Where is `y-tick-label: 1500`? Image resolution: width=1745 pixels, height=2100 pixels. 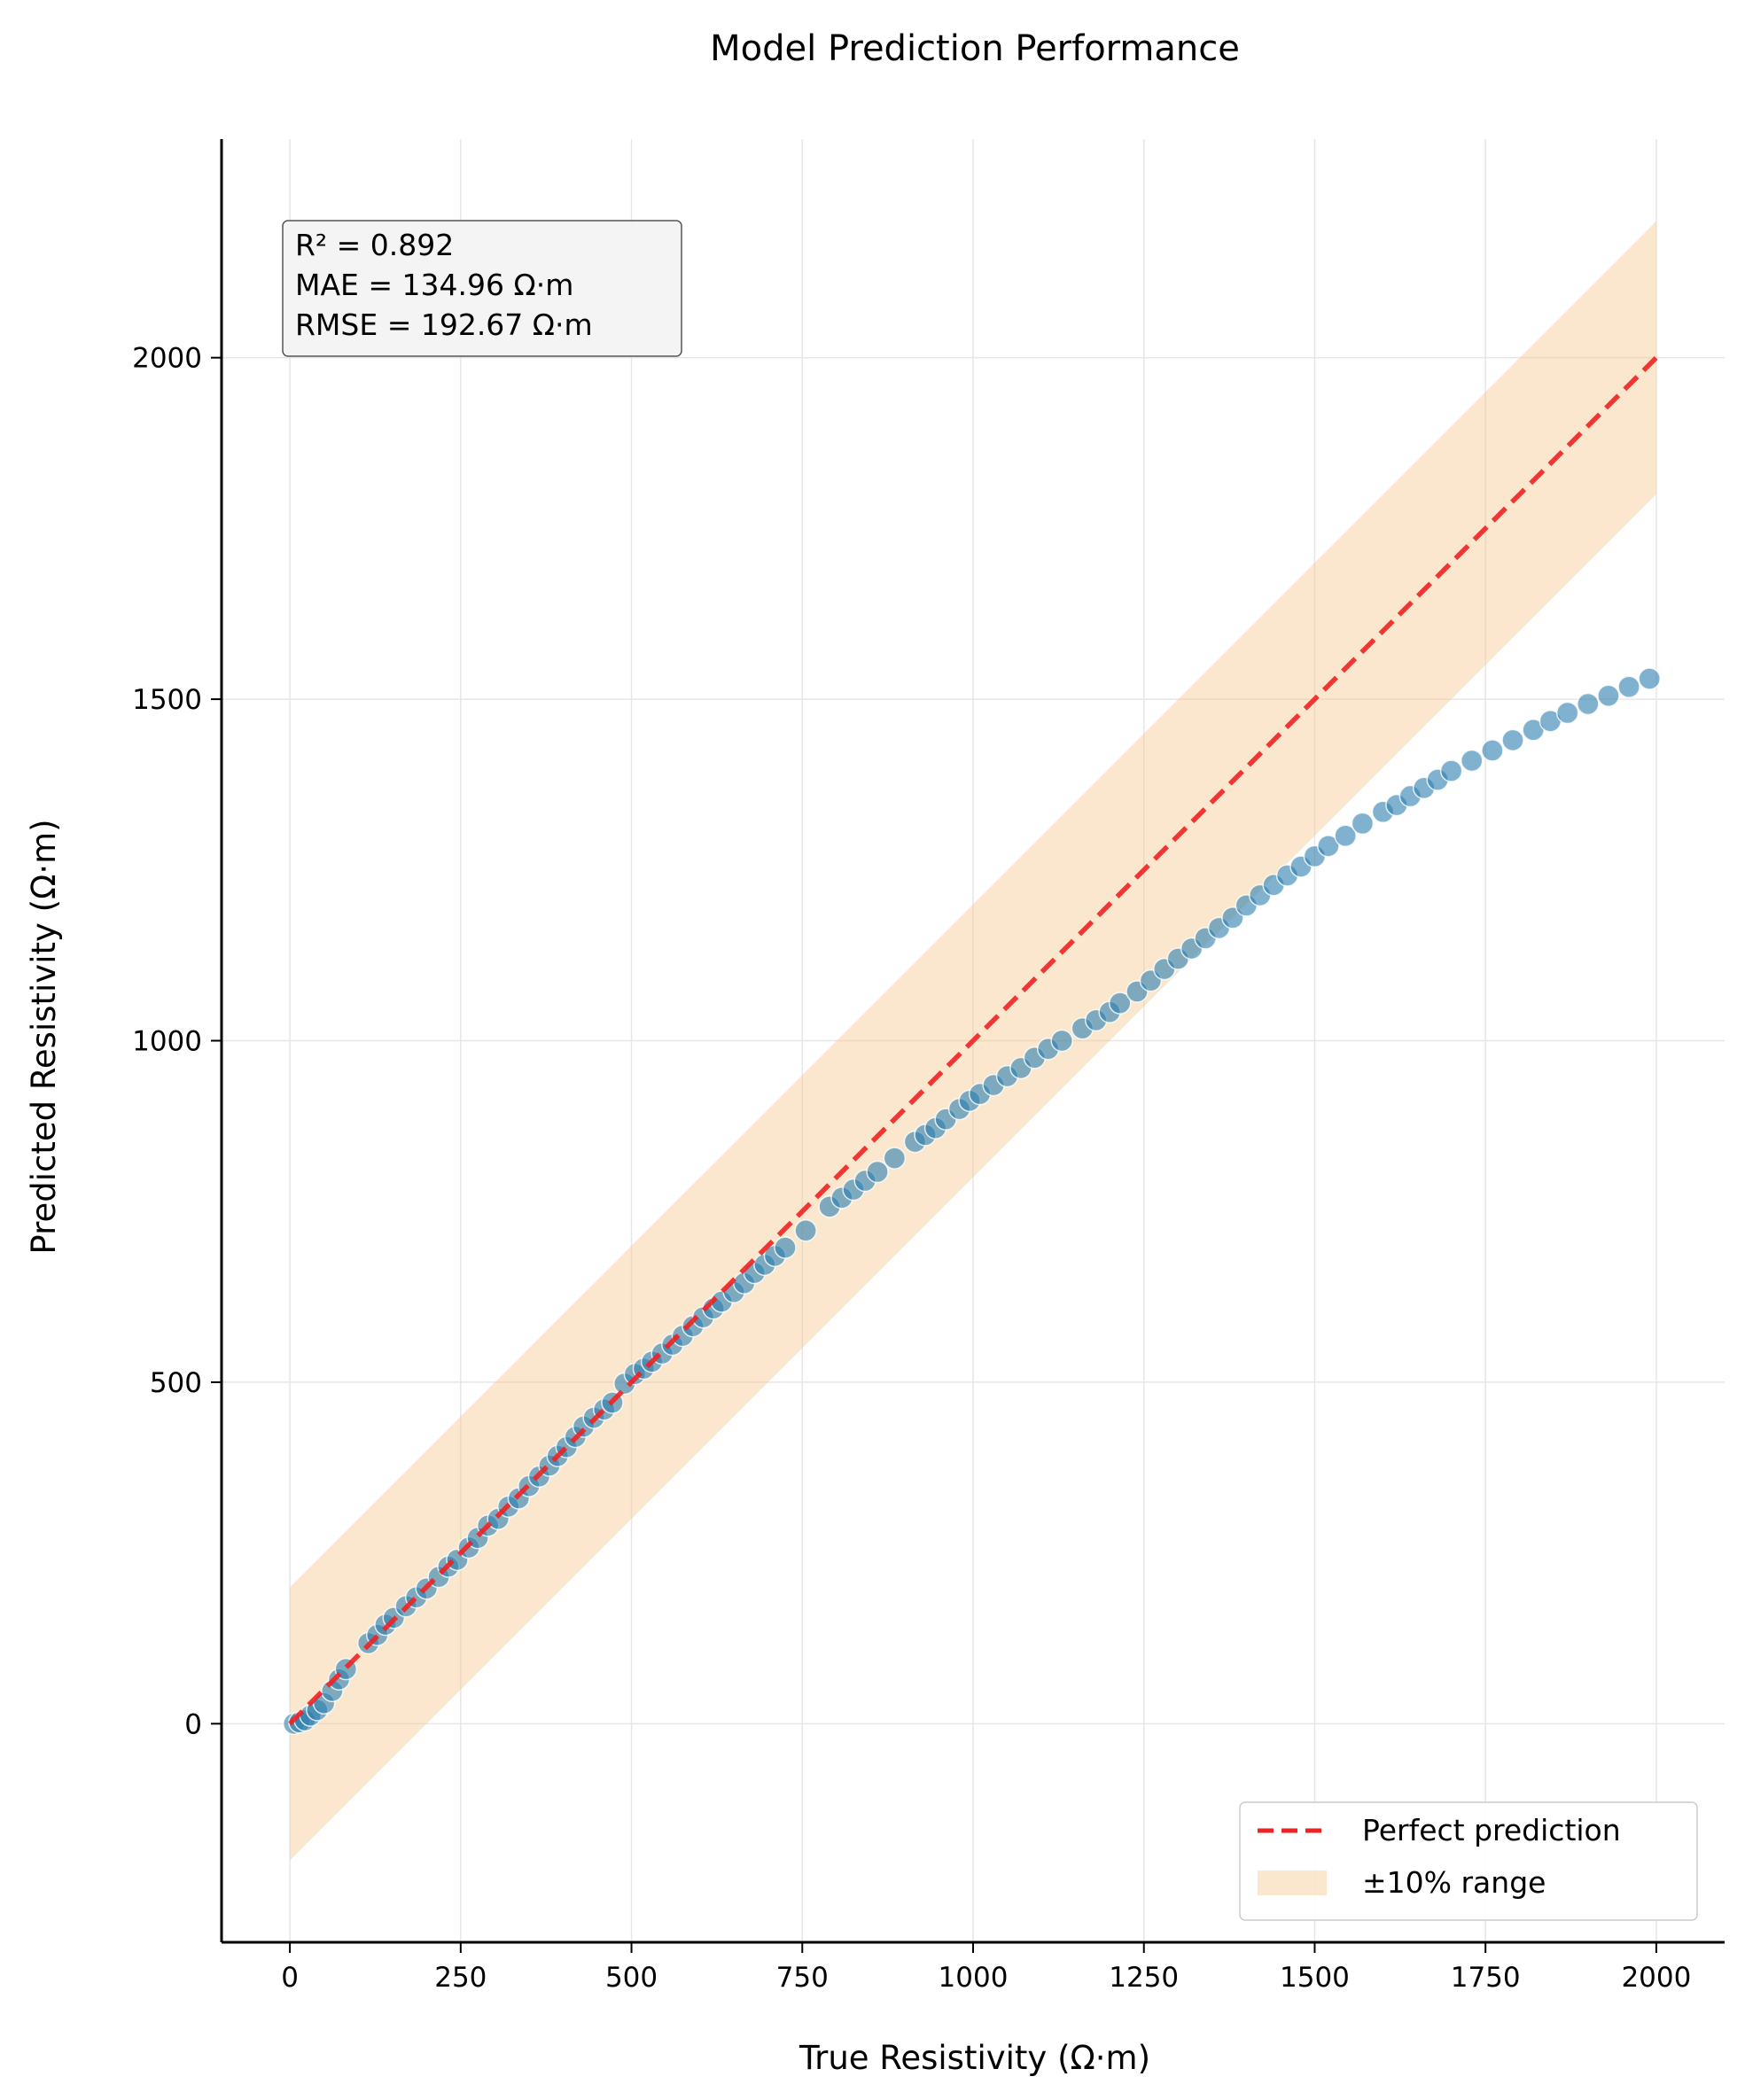 y-tick-label: 1500 is located at coordinates (167, 700).